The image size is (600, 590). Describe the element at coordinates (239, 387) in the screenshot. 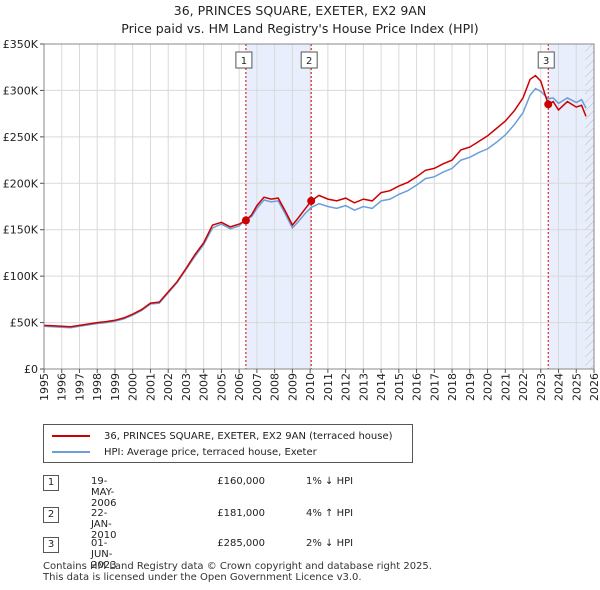

I see `x-tick-label: 2006` at that location.